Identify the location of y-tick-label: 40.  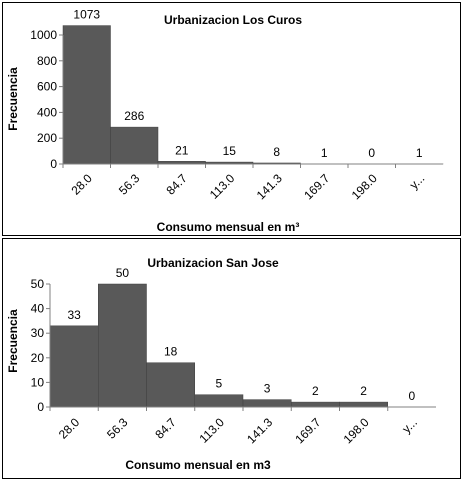
(38, 309).